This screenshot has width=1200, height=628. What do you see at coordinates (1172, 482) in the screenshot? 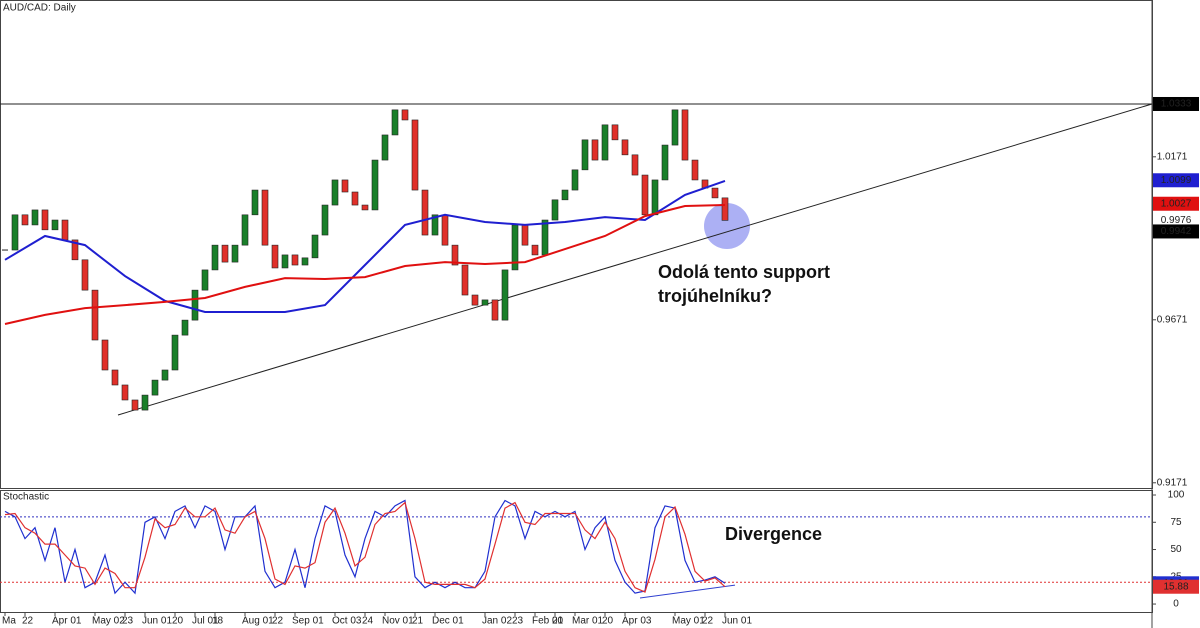
I see `y-tick-label: 0.9171` at bounding box center [1172, 482].